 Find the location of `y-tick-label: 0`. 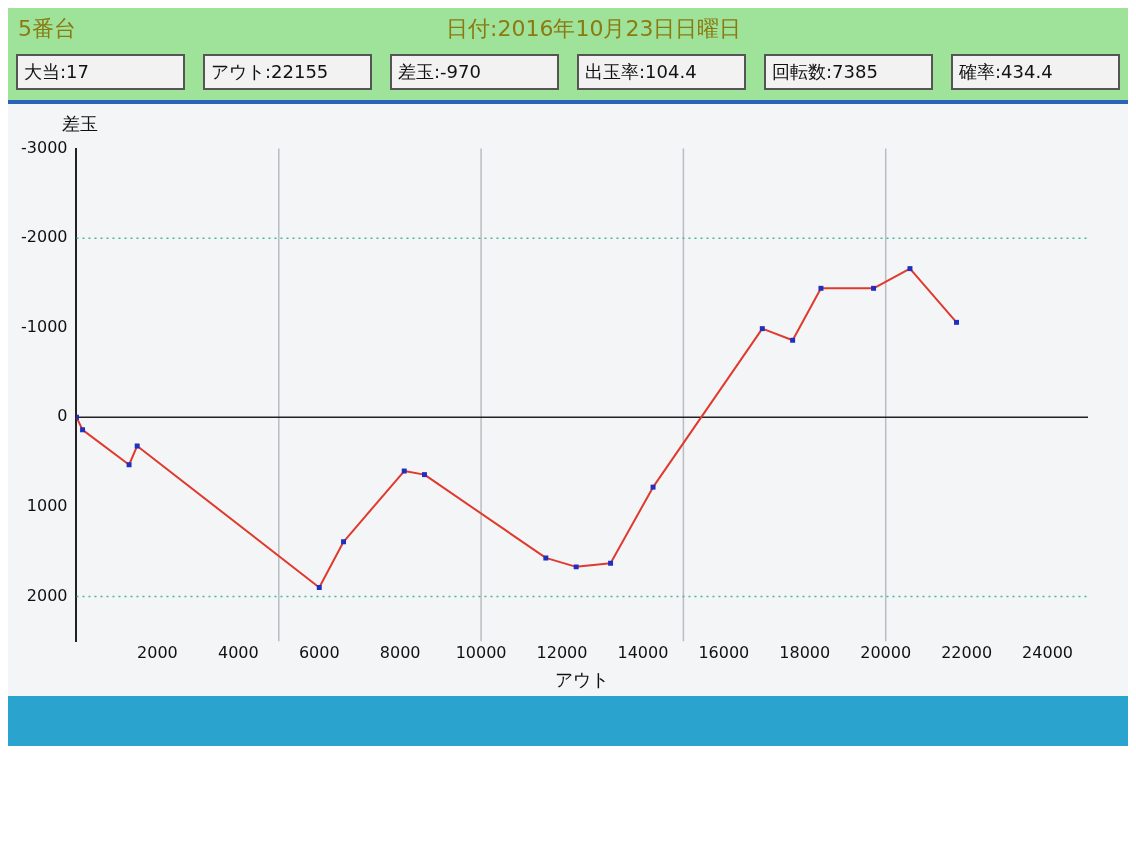

y-tick-label: 0 is located at coordinates (62, 416).